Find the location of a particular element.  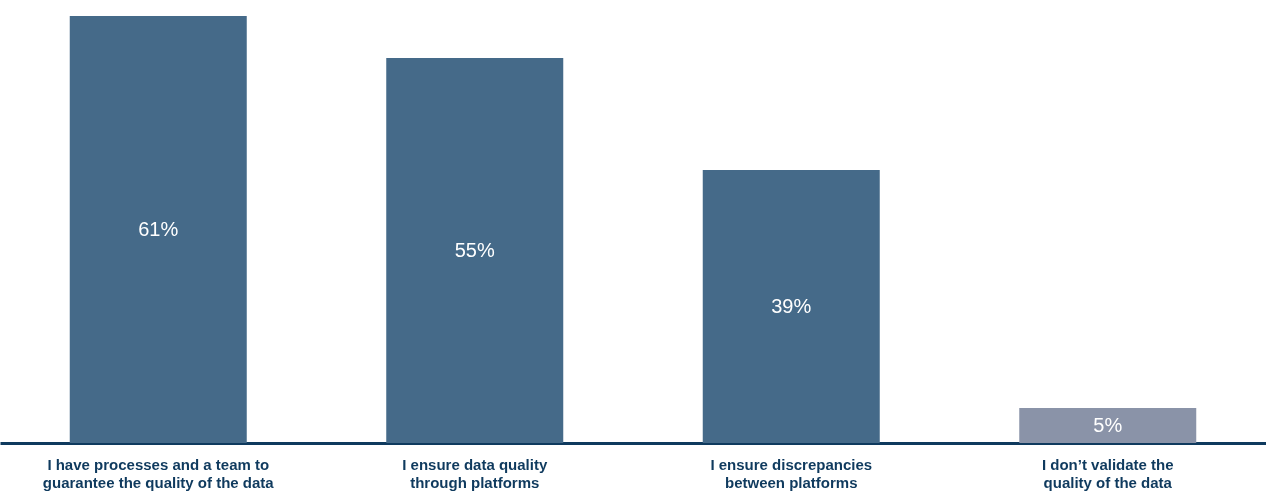

x-tick-label: I ensure data quality through platforms is located at coordinates (475, 473).